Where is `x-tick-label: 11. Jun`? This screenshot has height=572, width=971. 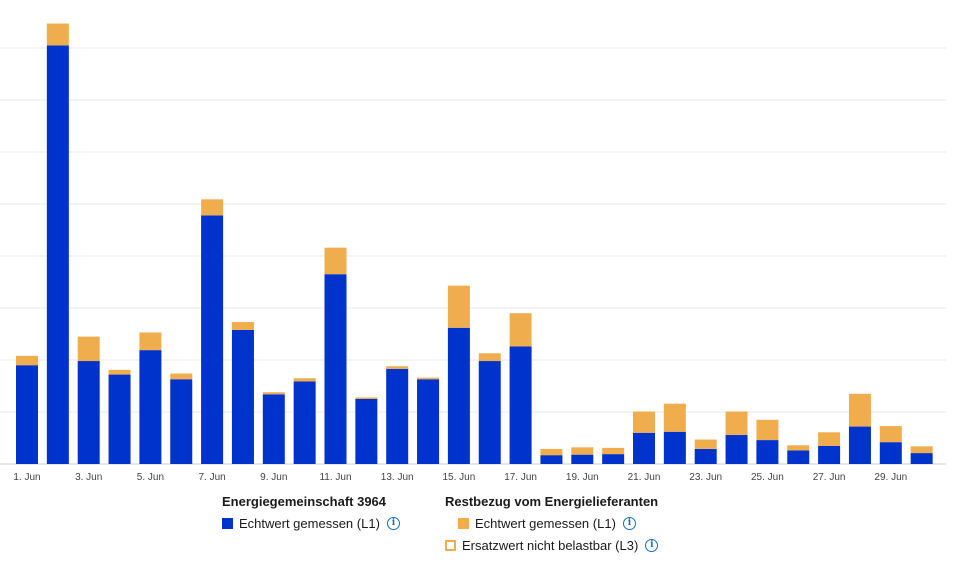
x-tick-label: 11. Jun is located at coordinates (335, 477).